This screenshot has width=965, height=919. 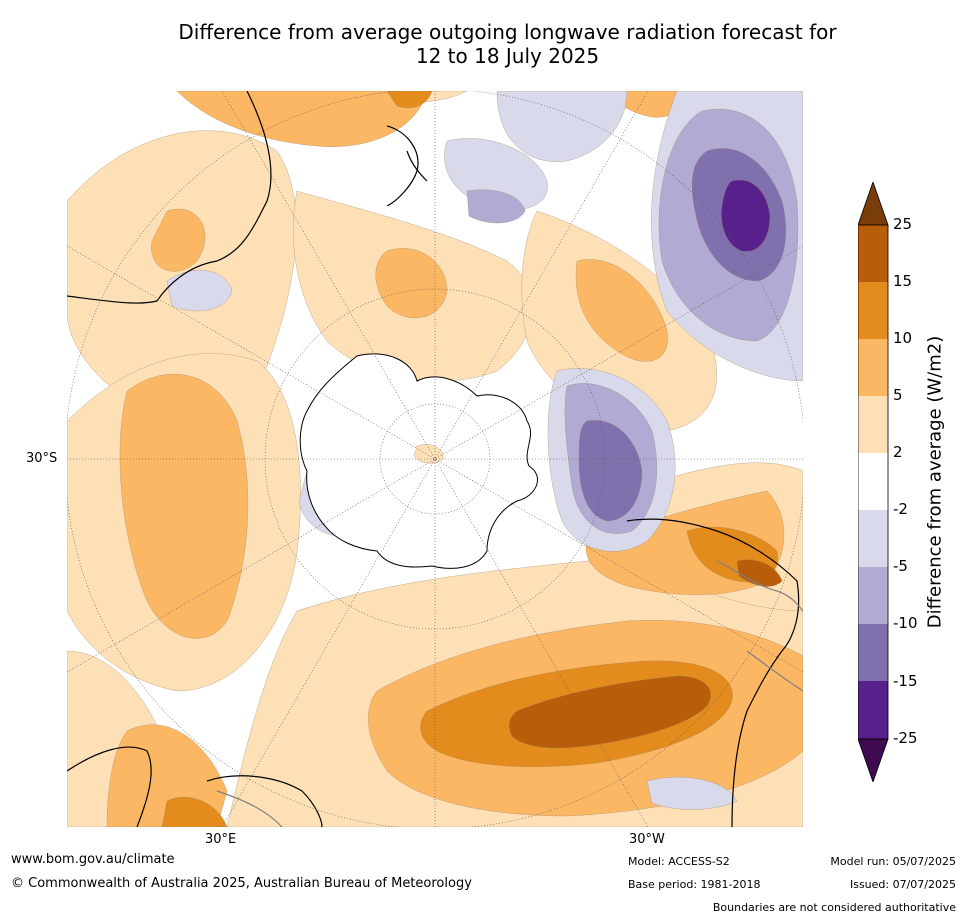 What do you see at coordinates (647, 839) in the screenshot?
I see `longitude-label-west: 30°W` at bounding box center [647, 839].